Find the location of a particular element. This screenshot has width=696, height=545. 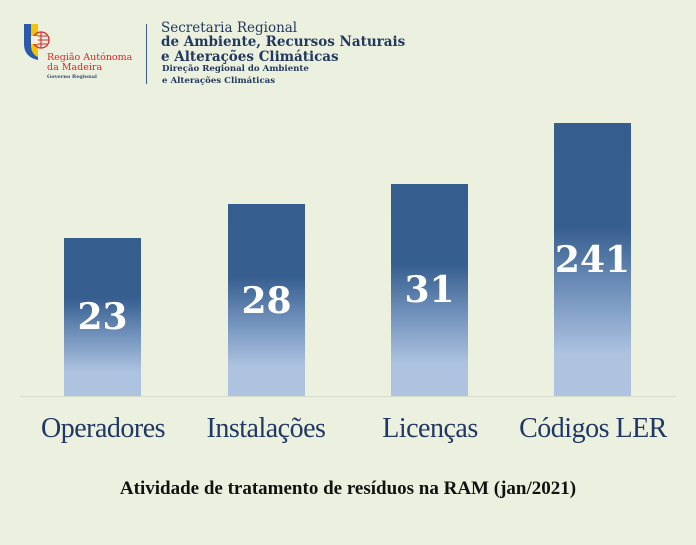

bar-codigos-ler: 241 is located at coordinates (592, 259).